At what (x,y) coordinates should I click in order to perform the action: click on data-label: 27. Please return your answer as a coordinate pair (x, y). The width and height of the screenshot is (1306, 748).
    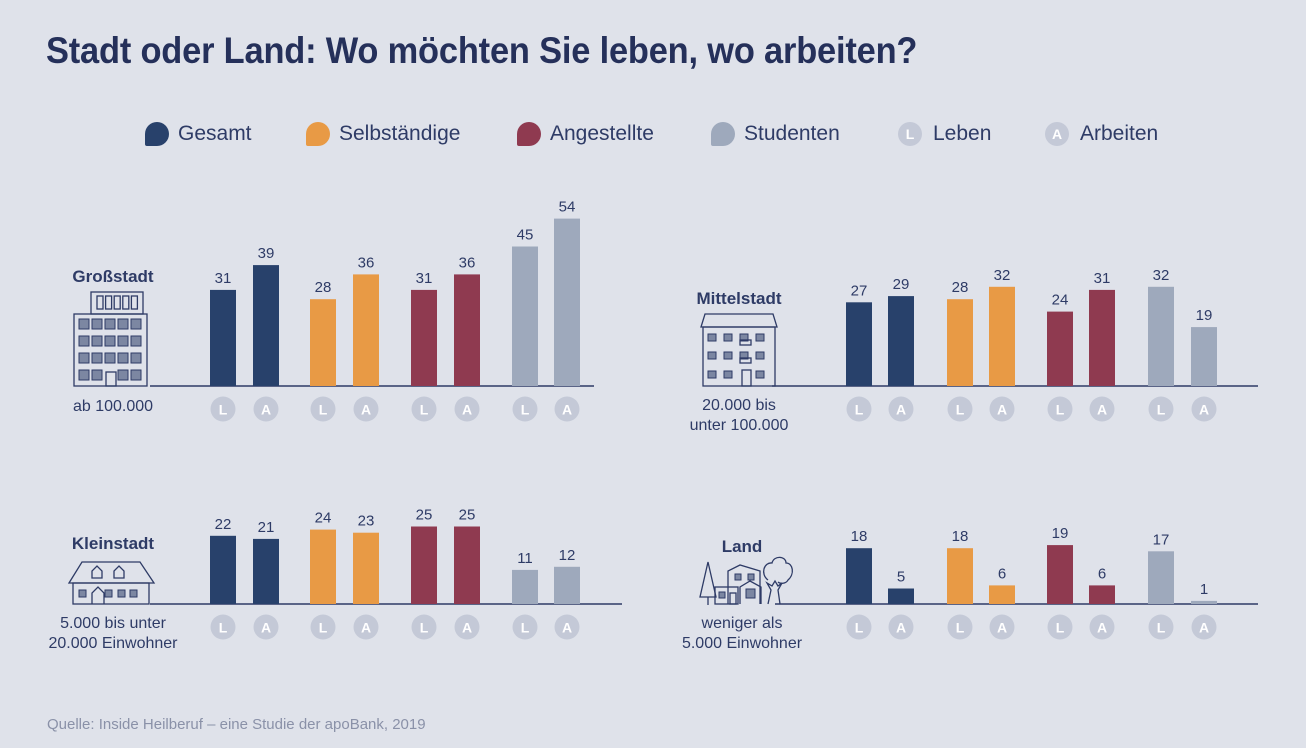
    Looking at the image, I should click on (859, 290).